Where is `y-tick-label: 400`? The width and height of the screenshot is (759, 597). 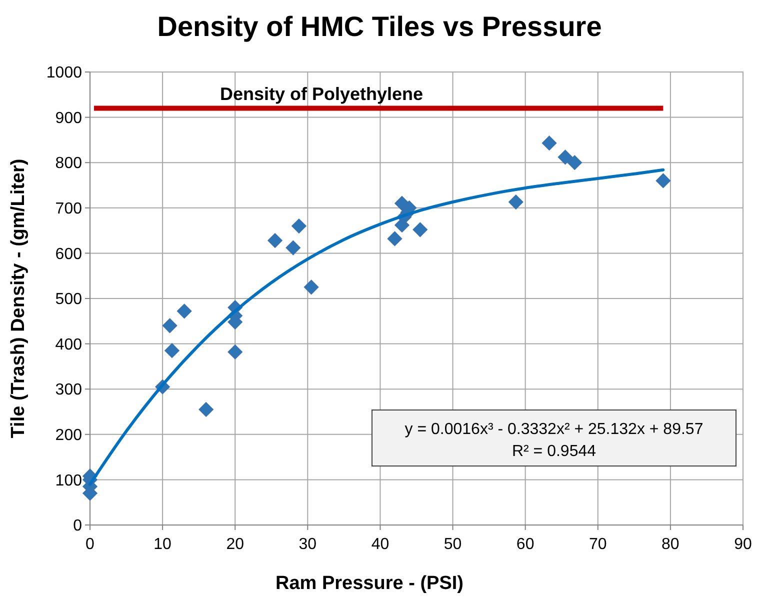
y-tick-label: 400 is located at coordinates (68, 345).